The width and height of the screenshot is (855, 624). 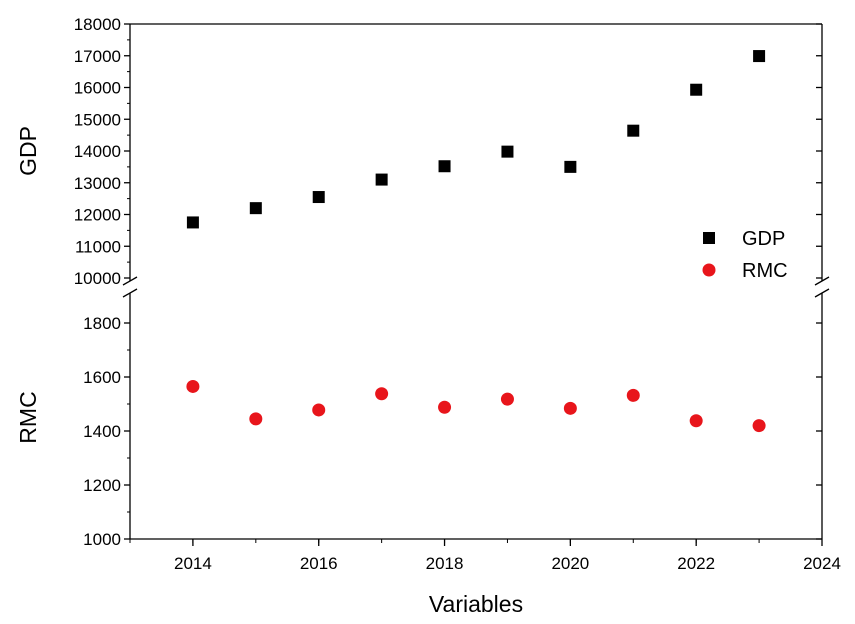 I want to click on y-tick-label: 1000, so click(x=102, y=539).